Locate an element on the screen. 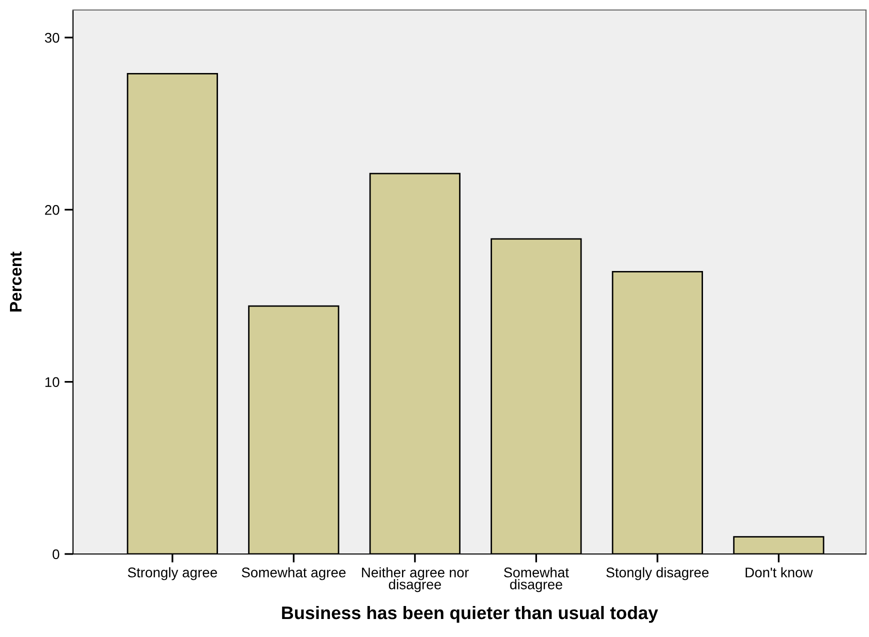 The image size is (869, 637). y-tick-label: 10 is located at coordinates (52, 382).